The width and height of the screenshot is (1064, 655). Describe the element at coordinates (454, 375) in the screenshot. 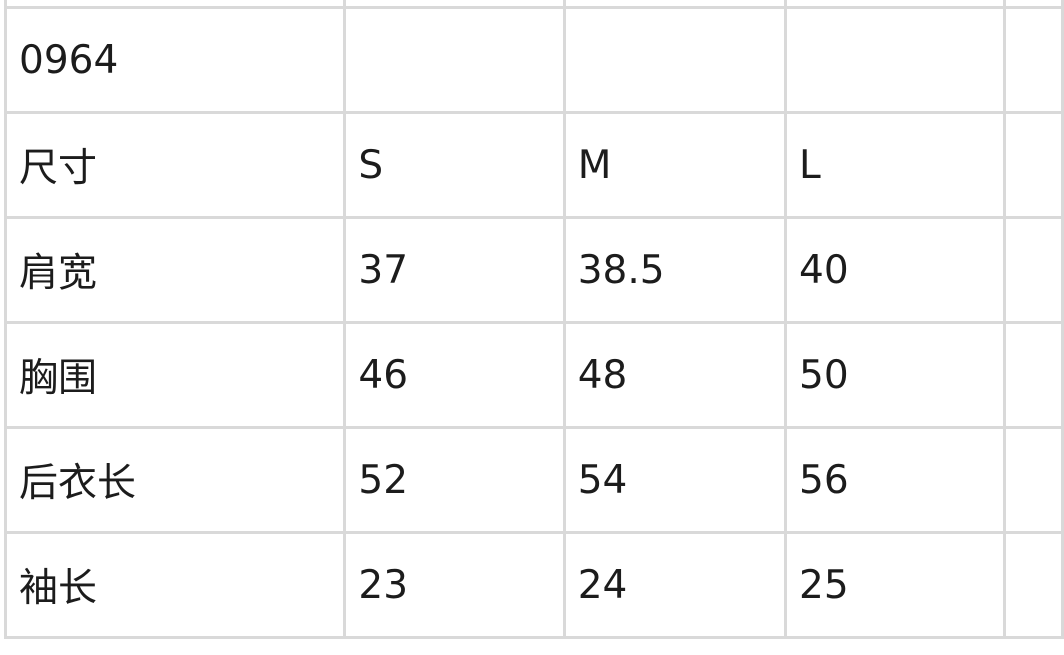

I see `table-cell: 46` at that location.